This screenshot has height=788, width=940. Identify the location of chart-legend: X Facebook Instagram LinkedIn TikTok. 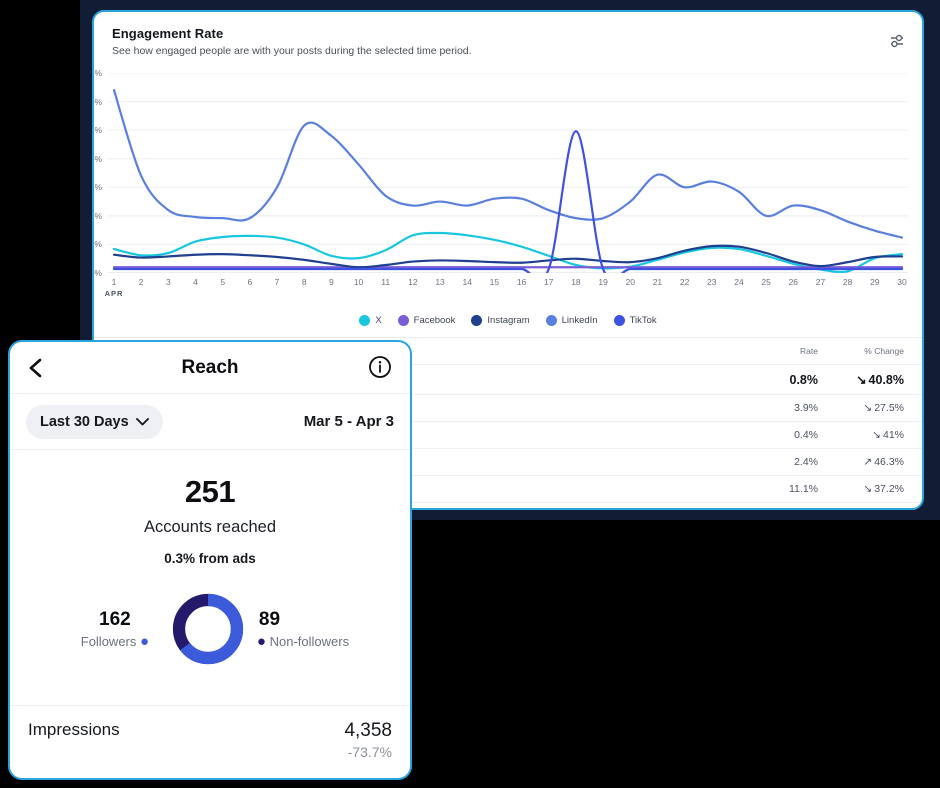
(508, 320).